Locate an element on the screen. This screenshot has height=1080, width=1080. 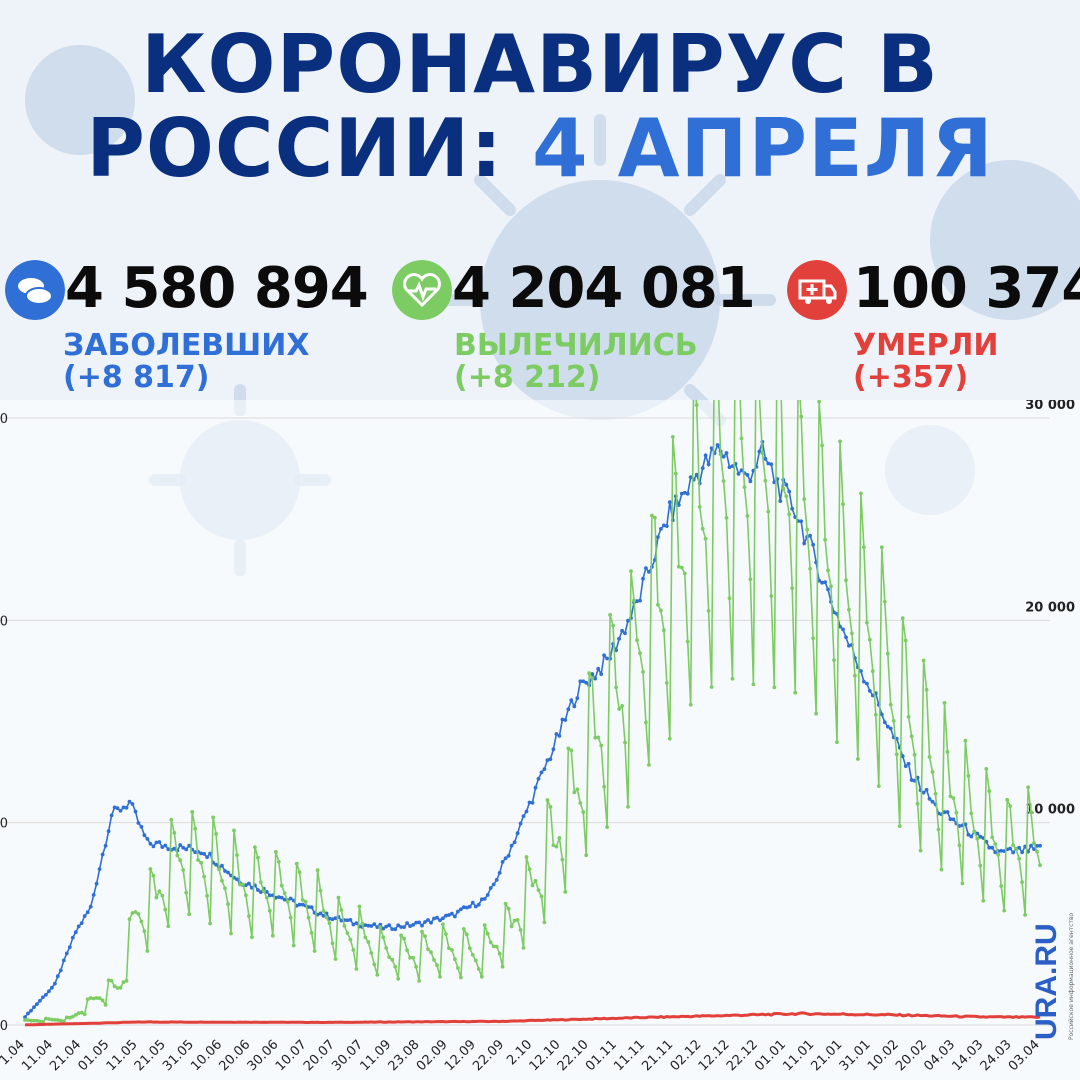
deaths-label-block: УМЕРЛИ (+357) is located at coordinates (926, 362).